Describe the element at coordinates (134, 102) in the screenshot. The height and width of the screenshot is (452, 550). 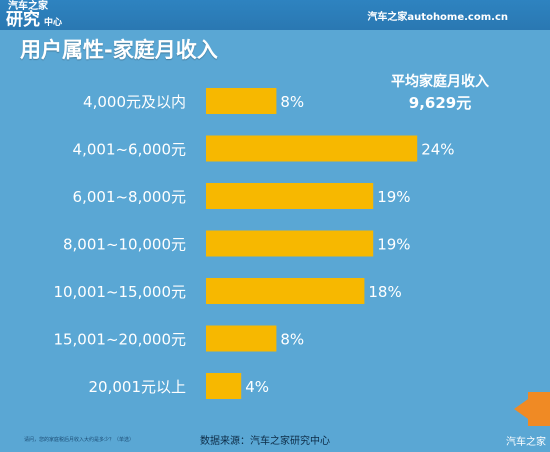
I see `category-label: 4,000元及以内` at that location.